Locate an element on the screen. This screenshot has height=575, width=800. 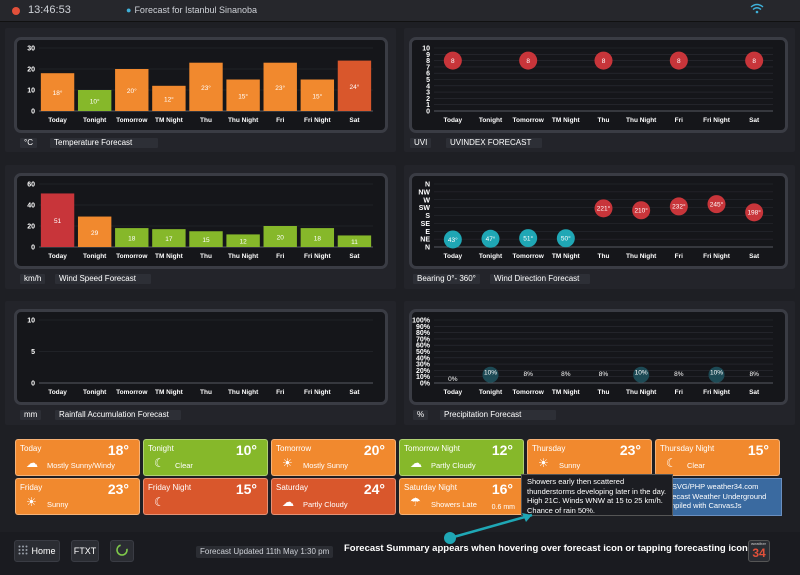
location-title: ● Forecast for Istanbul Sinanoba is located at coordinates (191, 10).